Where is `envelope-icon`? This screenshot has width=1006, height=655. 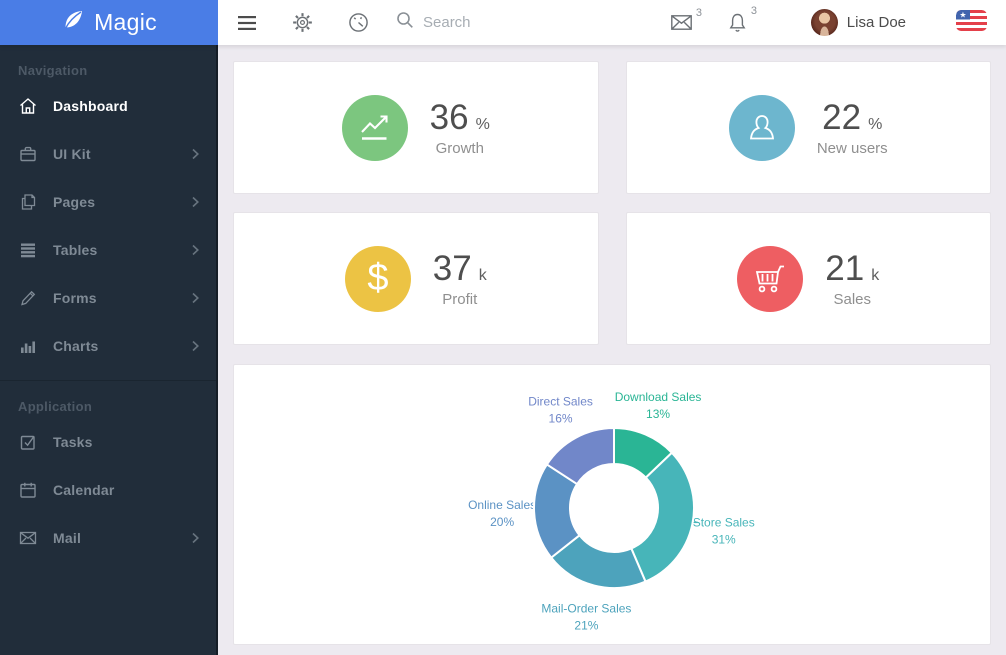 envelope-icon is located at coordinates (28, 538).